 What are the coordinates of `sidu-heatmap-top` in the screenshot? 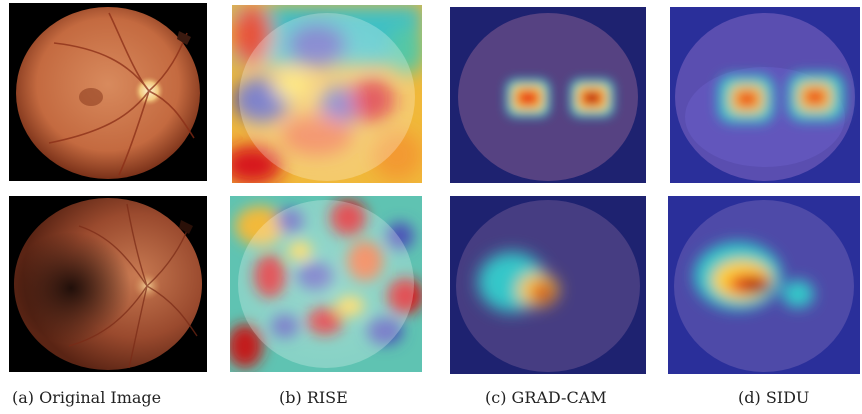 It's located at (765, 95).